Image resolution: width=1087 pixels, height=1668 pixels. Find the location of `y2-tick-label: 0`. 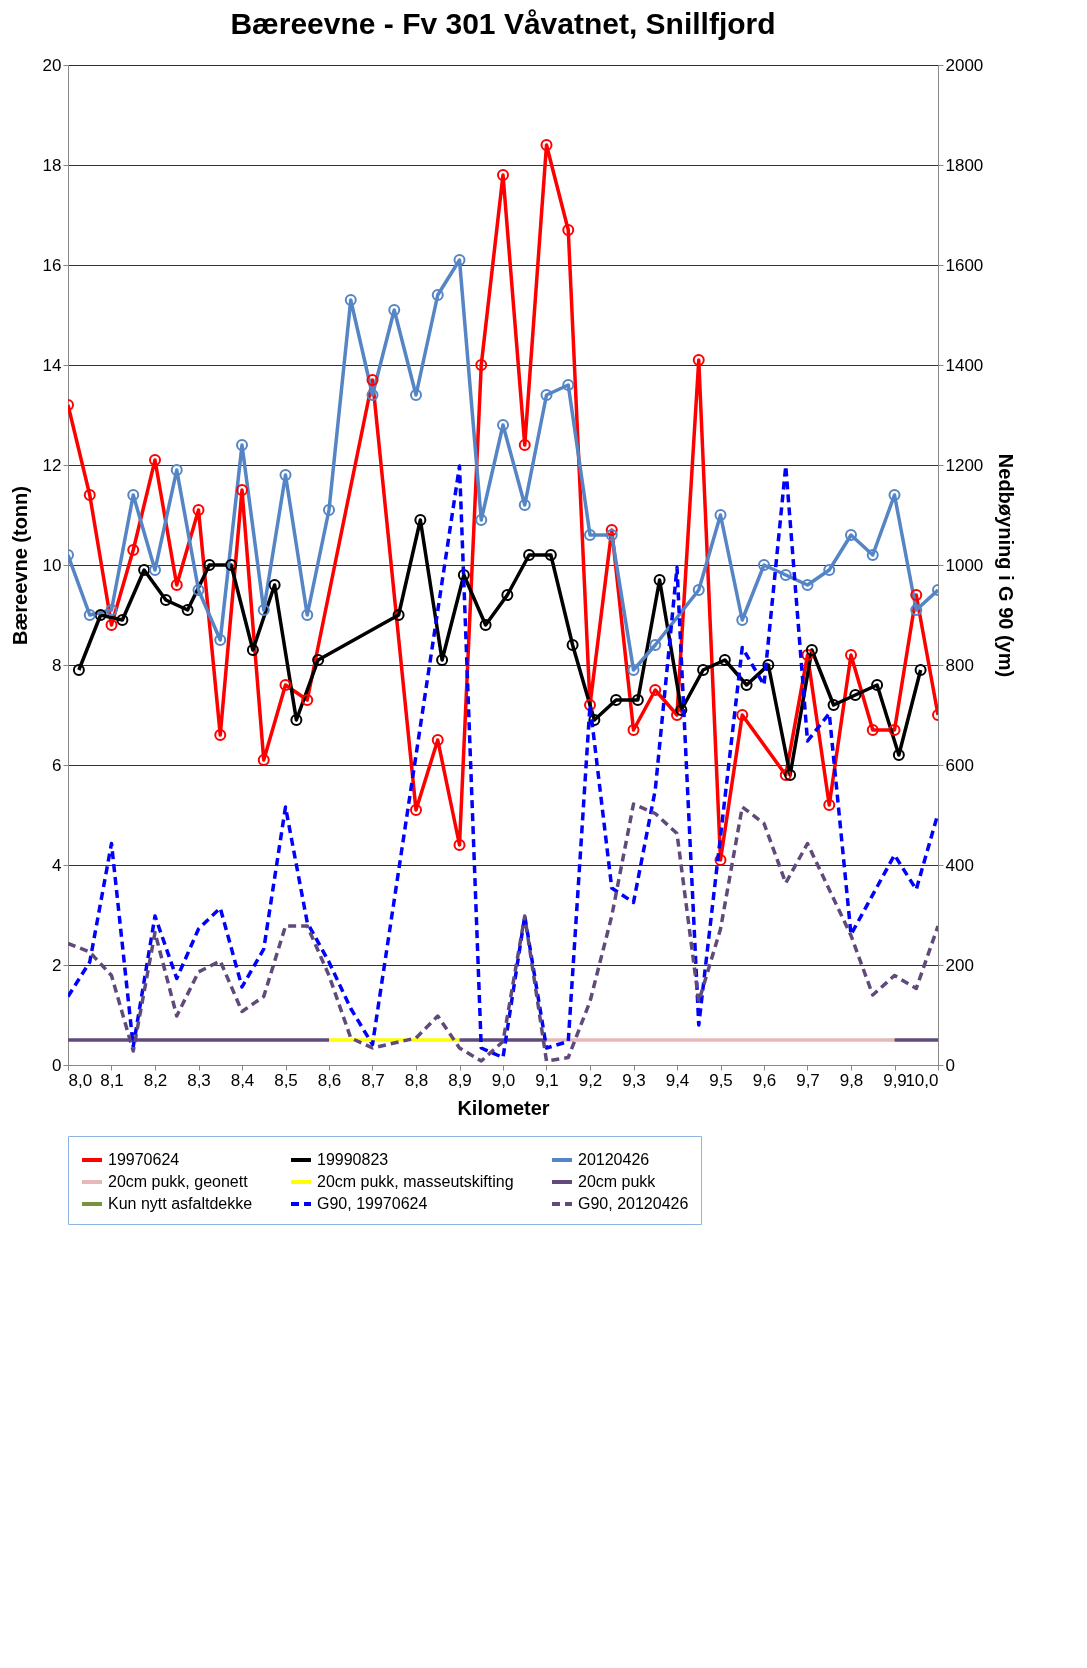

y2-tick-label: 0 is located at coordinates (950, 1065).